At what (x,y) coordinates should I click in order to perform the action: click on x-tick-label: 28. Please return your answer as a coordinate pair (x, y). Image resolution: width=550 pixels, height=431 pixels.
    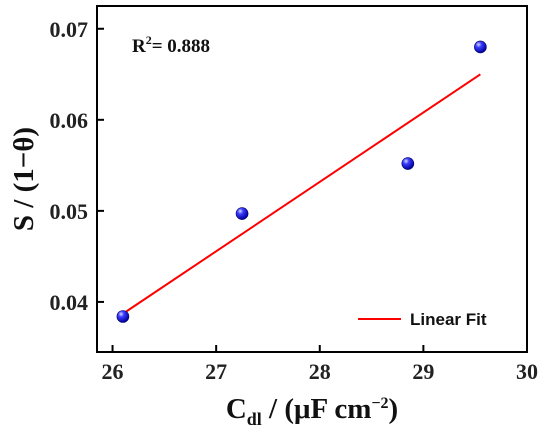
    Looking at the image, I should click on (320, 371).